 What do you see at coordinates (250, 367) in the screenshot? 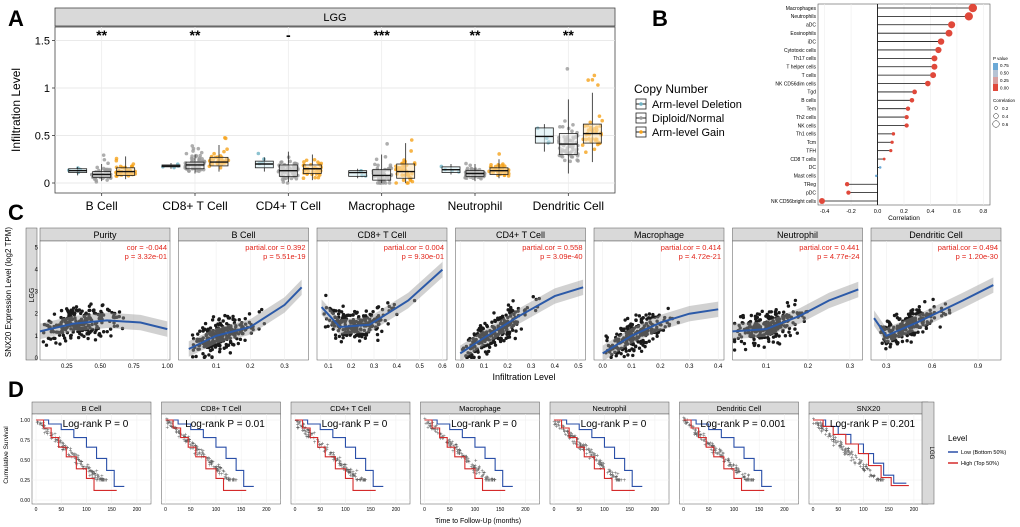
I see `x-tick-label: 0.2` at bounding box center [250, 367].